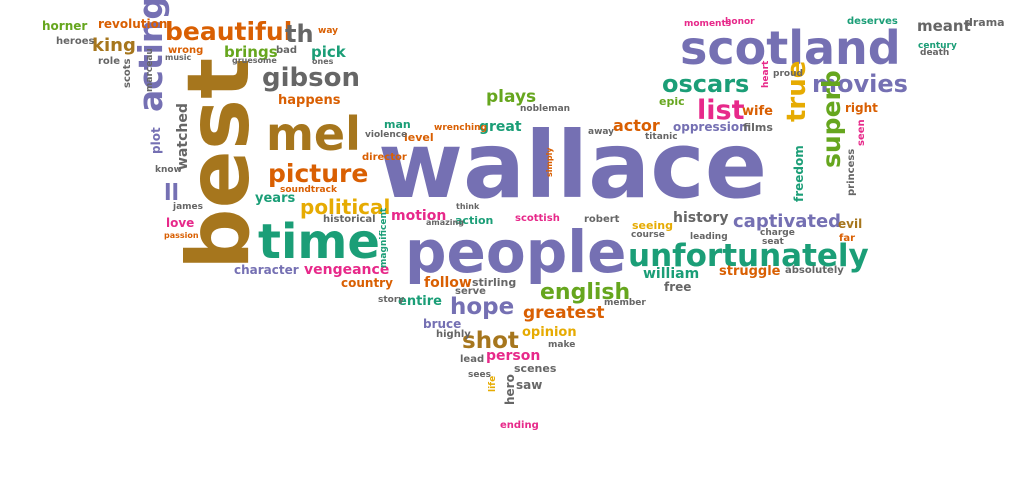 Image resolution: width=1023 pixels, height=504 pixels. Describe the element at coordinates (311, 78) in the screenshot. I see `word-gibson: gibson` at that location.